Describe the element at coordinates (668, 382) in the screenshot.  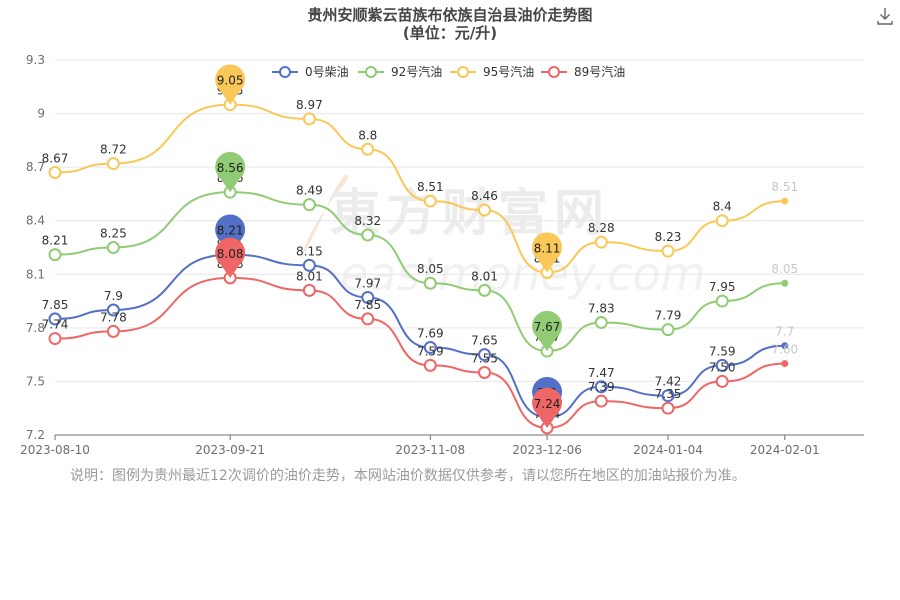
I see `data-label: 7.42` at that location.